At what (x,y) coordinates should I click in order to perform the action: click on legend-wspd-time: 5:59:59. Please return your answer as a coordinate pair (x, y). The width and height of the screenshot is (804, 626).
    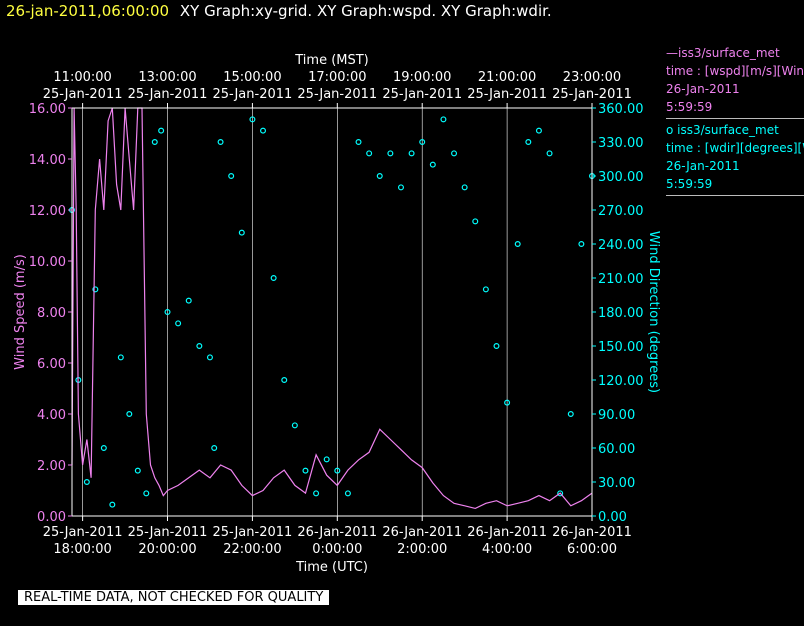
    Looking at the image, I should click on (689, 107).